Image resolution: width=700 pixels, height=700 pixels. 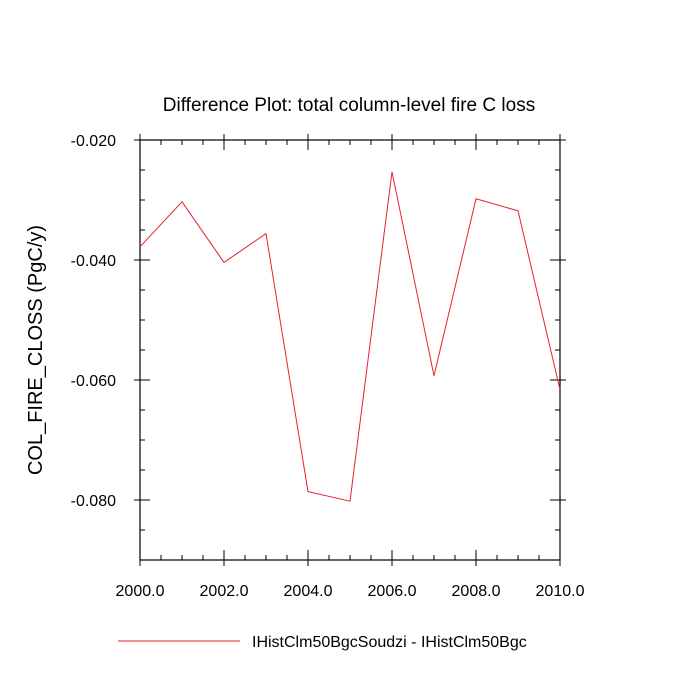 I want to click on y-tick-label: -0.020, so click(x=93, y=141).